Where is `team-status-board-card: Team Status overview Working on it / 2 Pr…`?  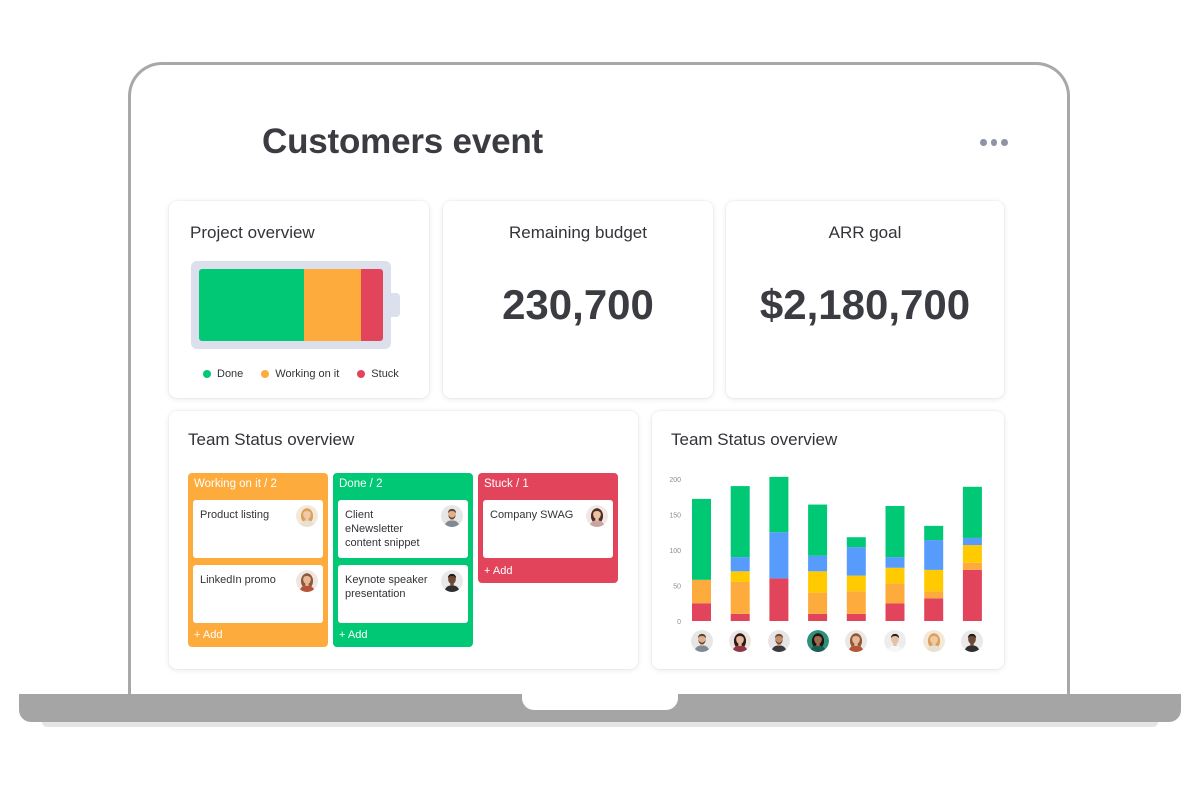
team-status-board-card: Team Status overview Working on it / 2 Pr… is located at coordinates (403, 540).